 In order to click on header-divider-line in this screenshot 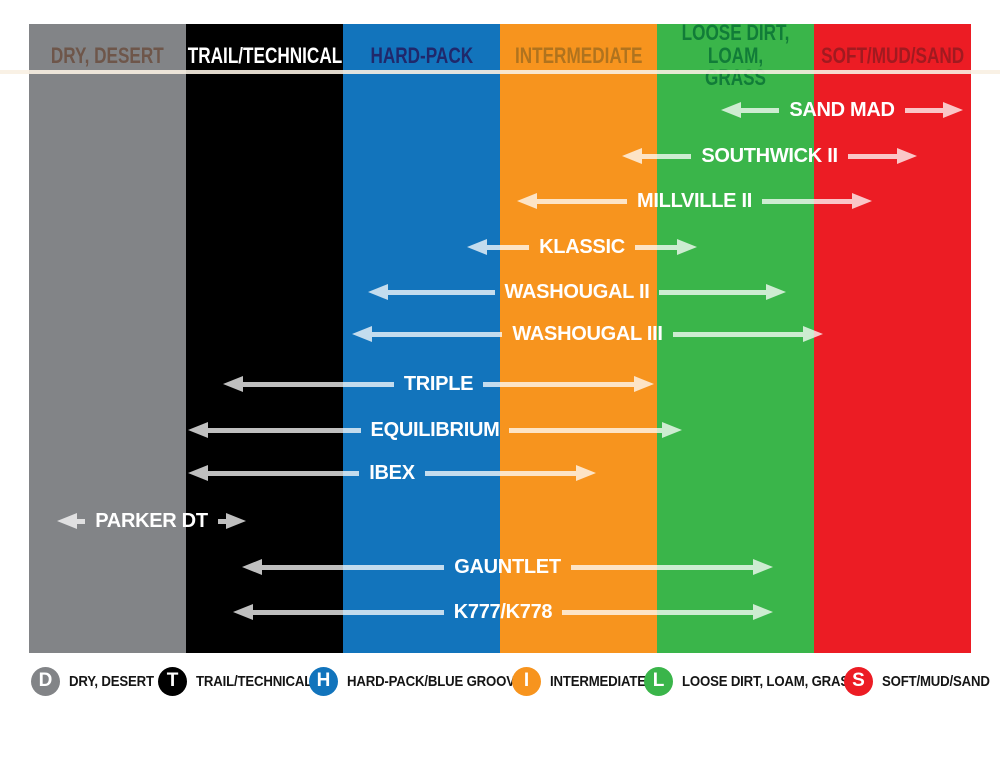, I will do `click(500, 72)`.